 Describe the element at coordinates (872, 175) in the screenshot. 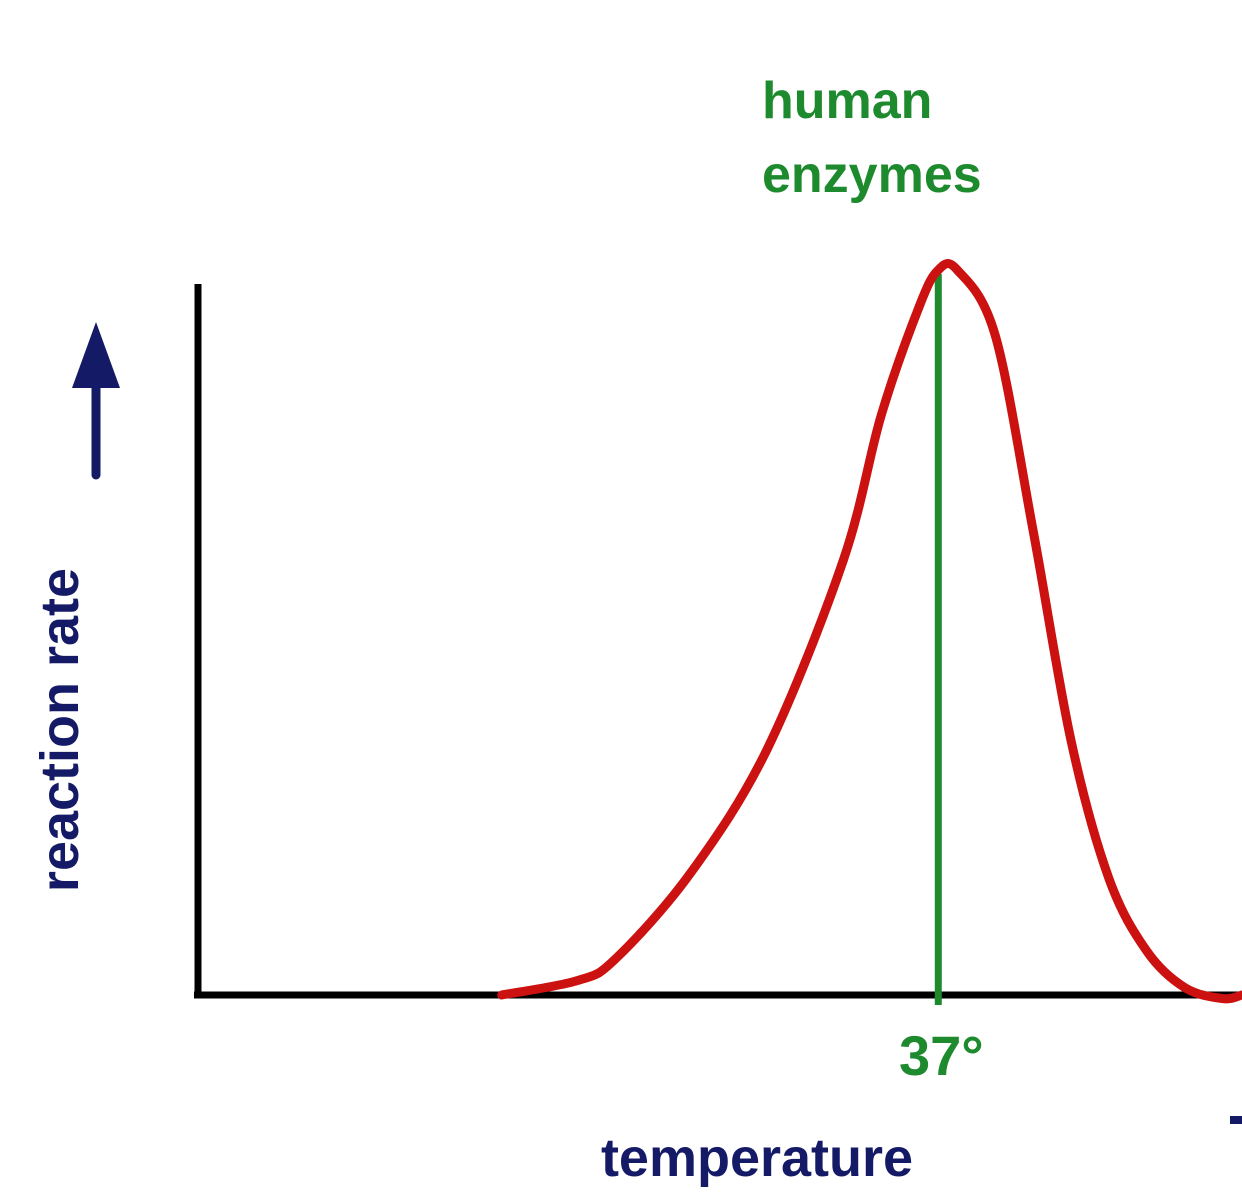

I see `annotation-label-line-2: enzymes` at that location.